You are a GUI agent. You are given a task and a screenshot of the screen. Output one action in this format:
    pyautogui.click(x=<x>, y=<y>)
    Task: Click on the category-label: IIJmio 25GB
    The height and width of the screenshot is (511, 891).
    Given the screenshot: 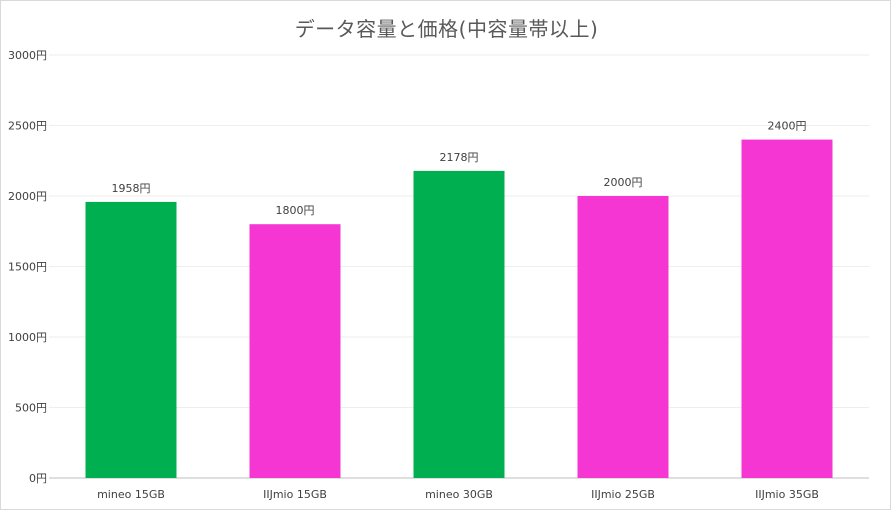 What is the action you would take?
    pyautogui.click(x=623, y=494)
    